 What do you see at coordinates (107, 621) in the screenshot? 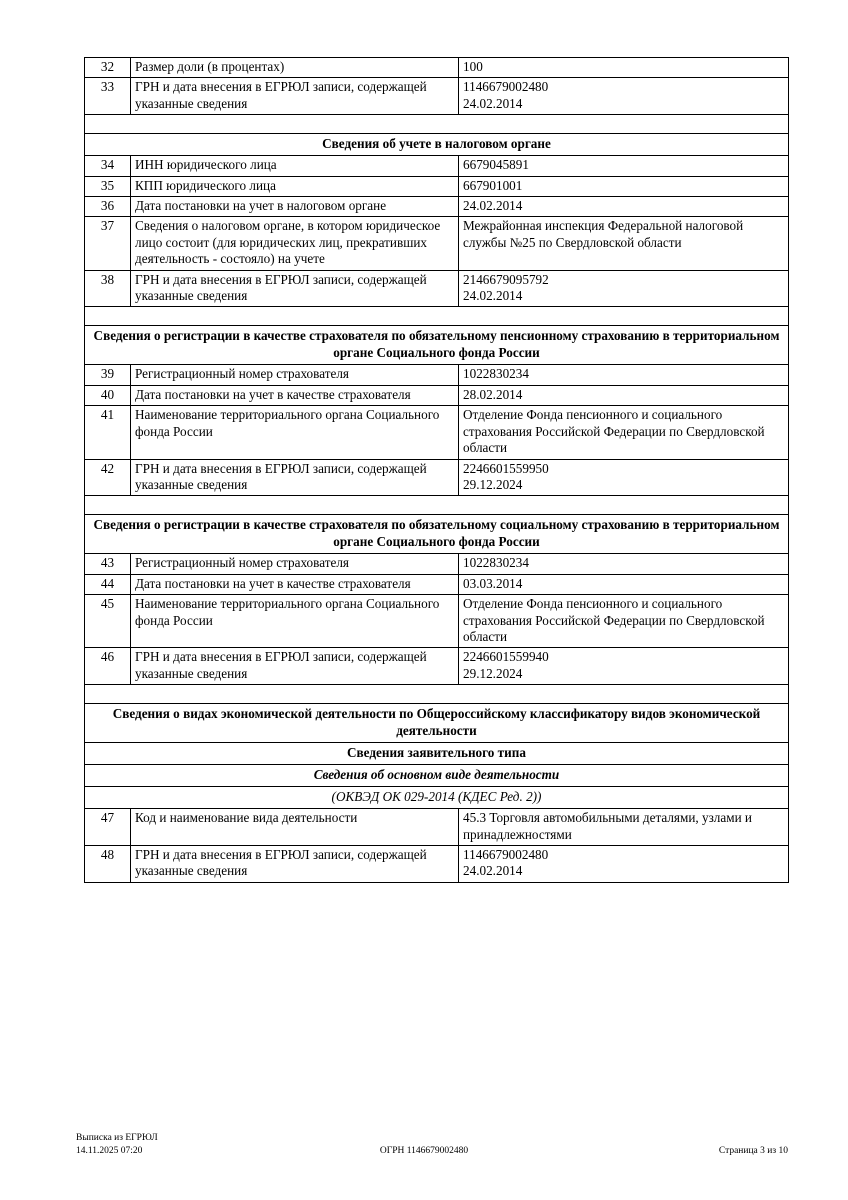
I see `row-number: 45` at bounding box center [107, 621].